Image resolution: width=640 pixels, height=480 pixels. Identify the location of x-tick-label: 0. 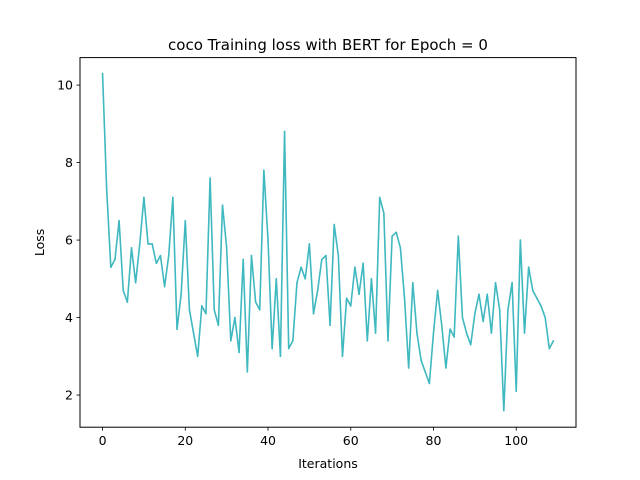
(103, 440).